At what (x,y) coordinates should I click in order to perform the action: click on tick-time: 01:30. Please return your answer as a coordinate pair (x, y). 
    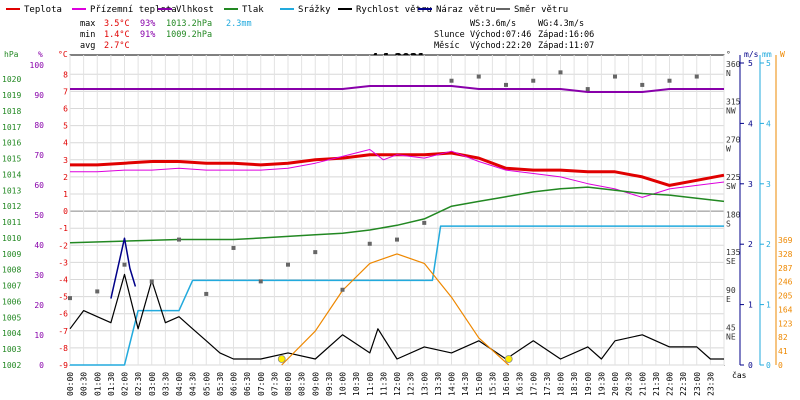
    Looking at the image, I should click on (111, 384).